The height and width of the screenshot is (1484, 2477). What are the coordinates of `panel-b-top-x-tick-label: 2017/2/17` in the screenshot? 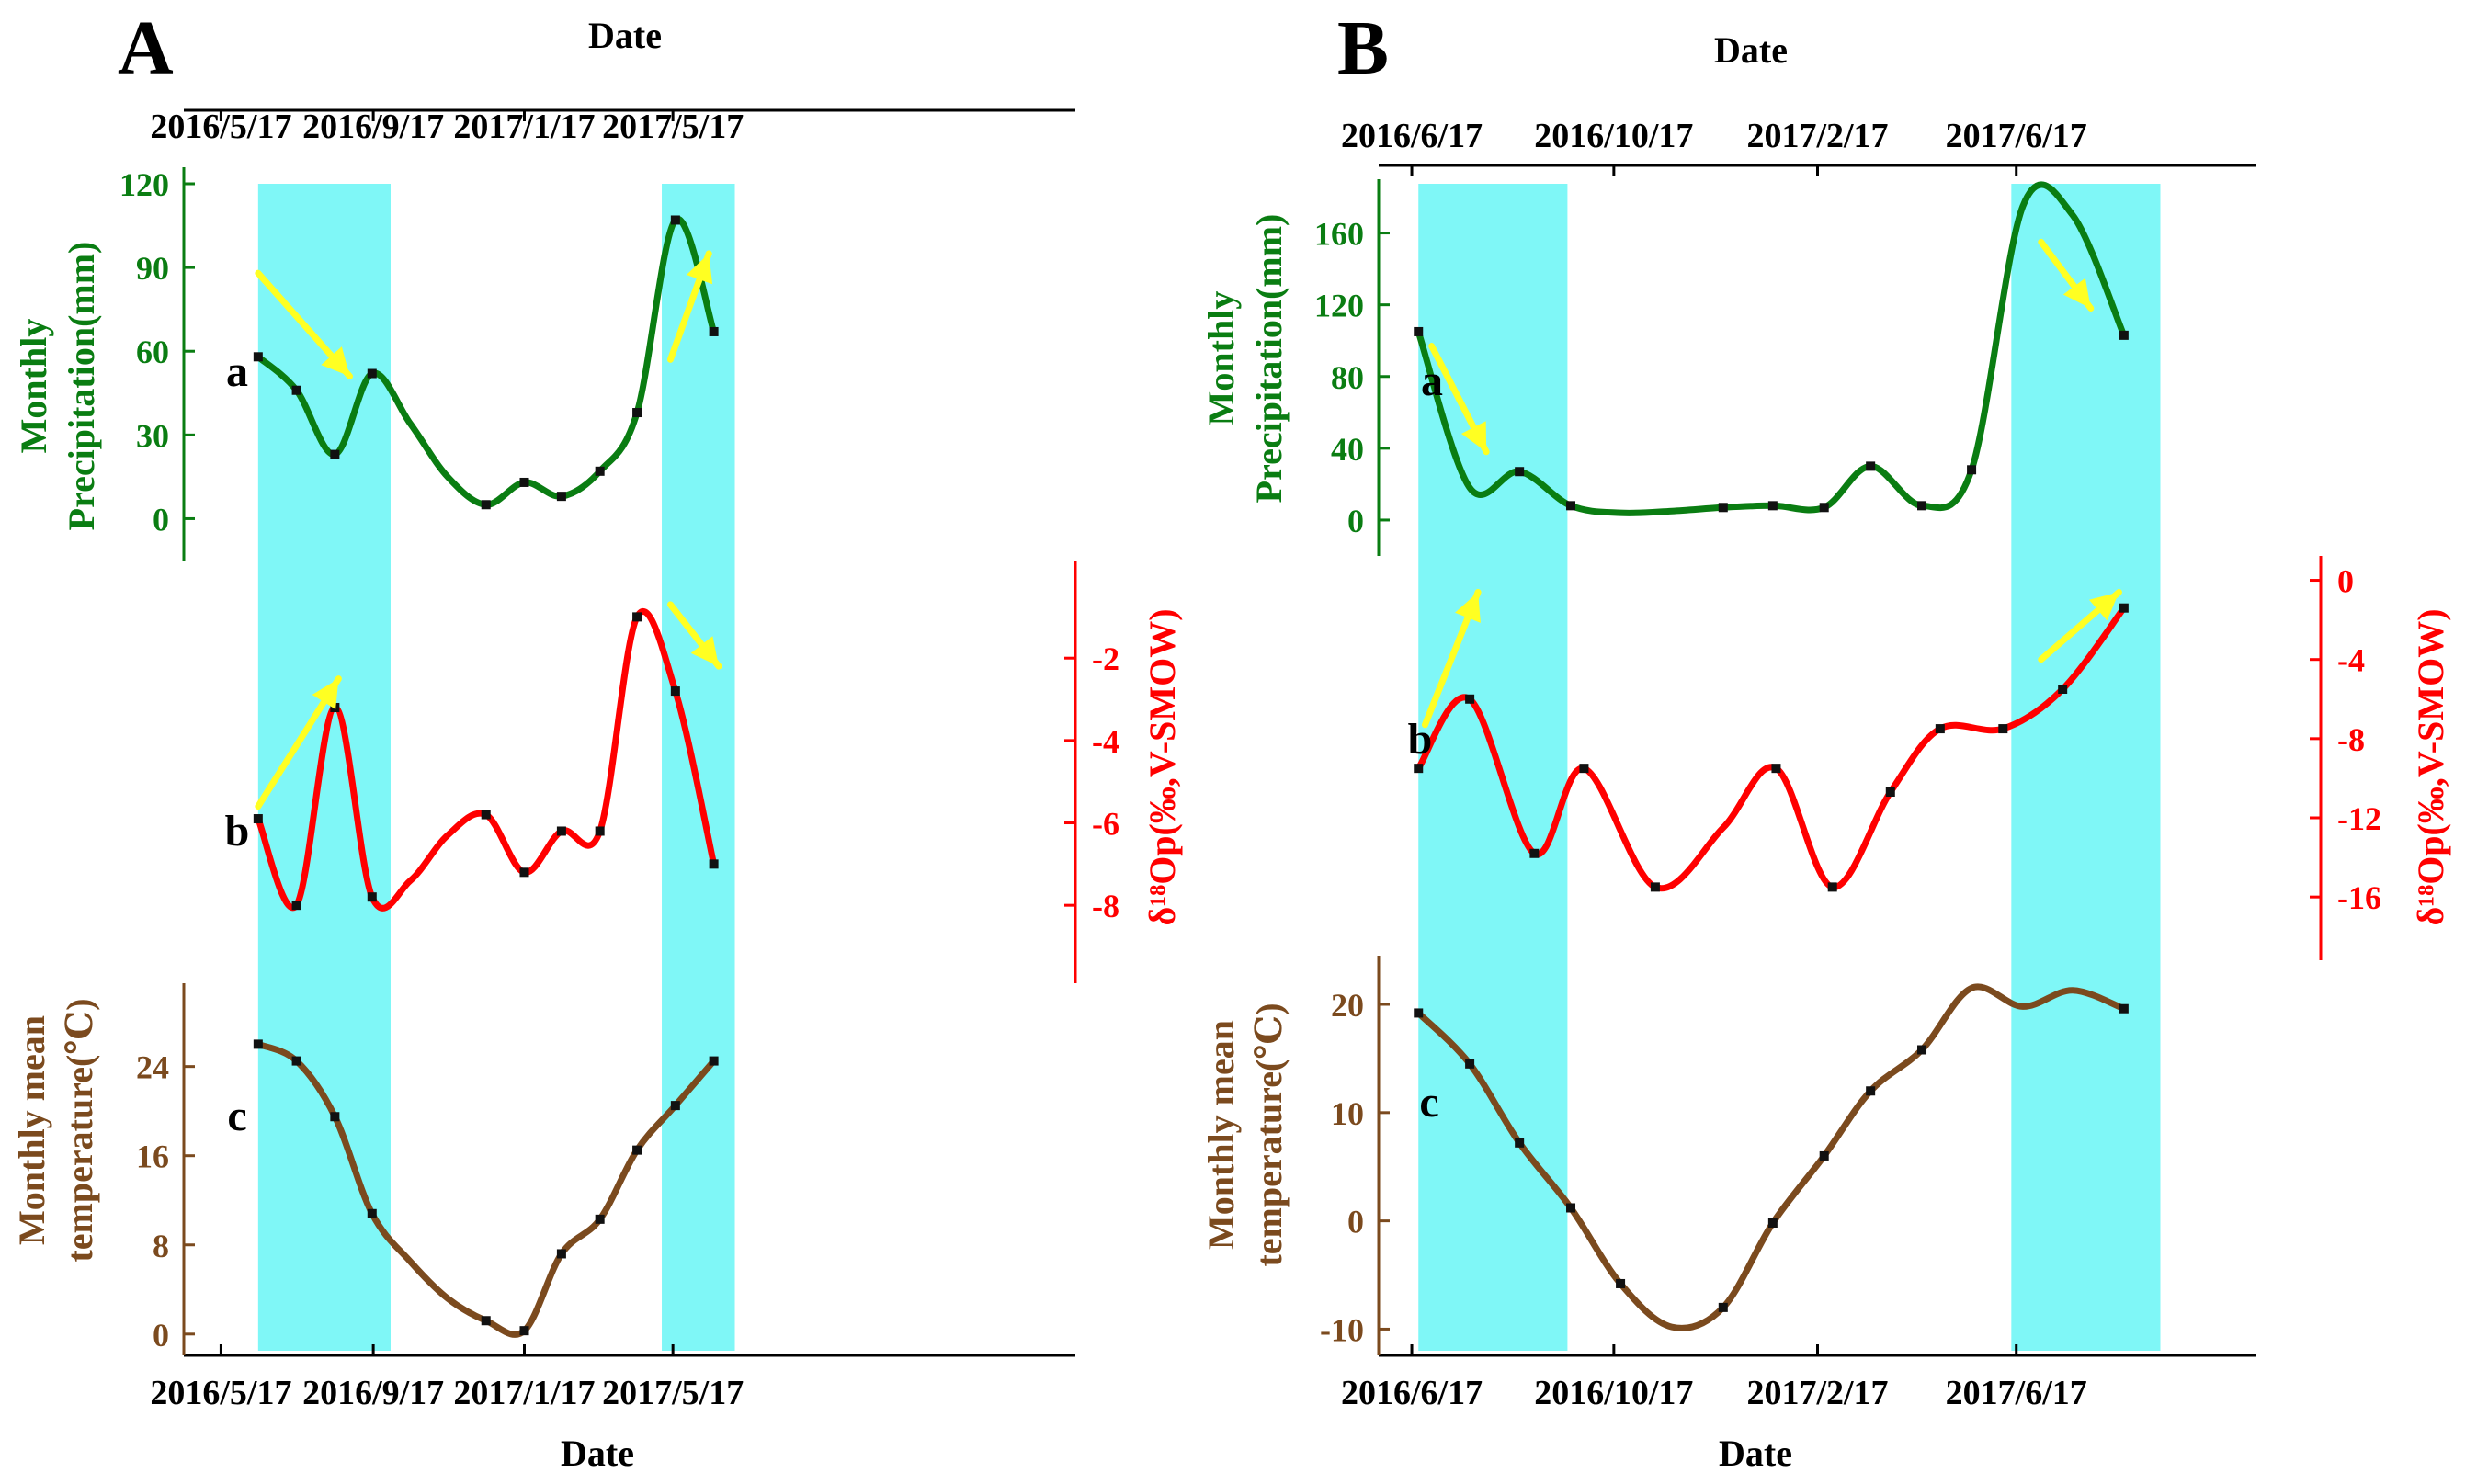 It's located at (1817, 136).